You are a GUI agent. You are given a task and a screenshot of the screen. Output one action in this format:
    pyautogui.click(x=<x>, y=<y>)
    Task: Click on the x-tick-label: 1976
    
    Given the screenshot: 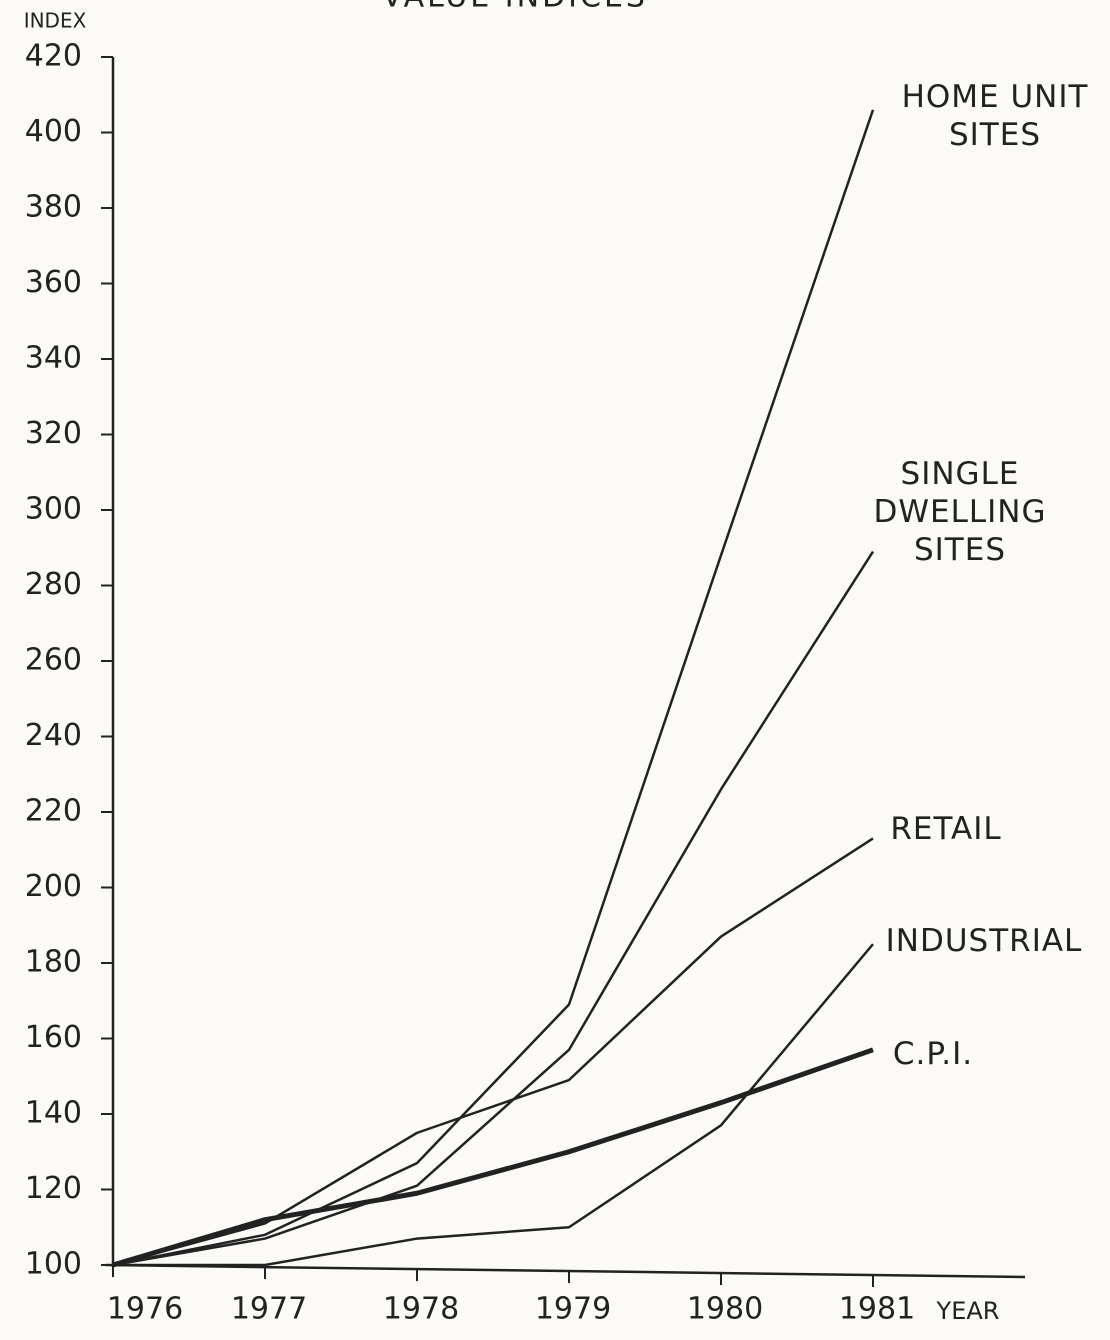 What is the action you would take?
    pyautogui.click(x=145, y=1309)
    